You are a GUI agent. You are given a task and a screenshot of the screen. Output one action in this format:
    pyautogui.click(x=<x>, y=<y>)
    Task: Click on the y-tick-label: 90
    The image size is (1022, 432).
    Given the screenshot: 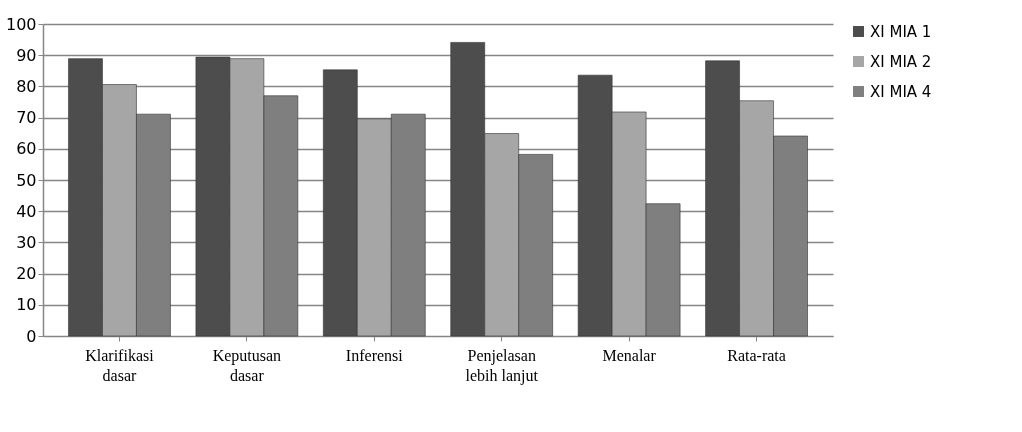 What is the action you would take?
    pyautogui.click(x=26, y=55)
    